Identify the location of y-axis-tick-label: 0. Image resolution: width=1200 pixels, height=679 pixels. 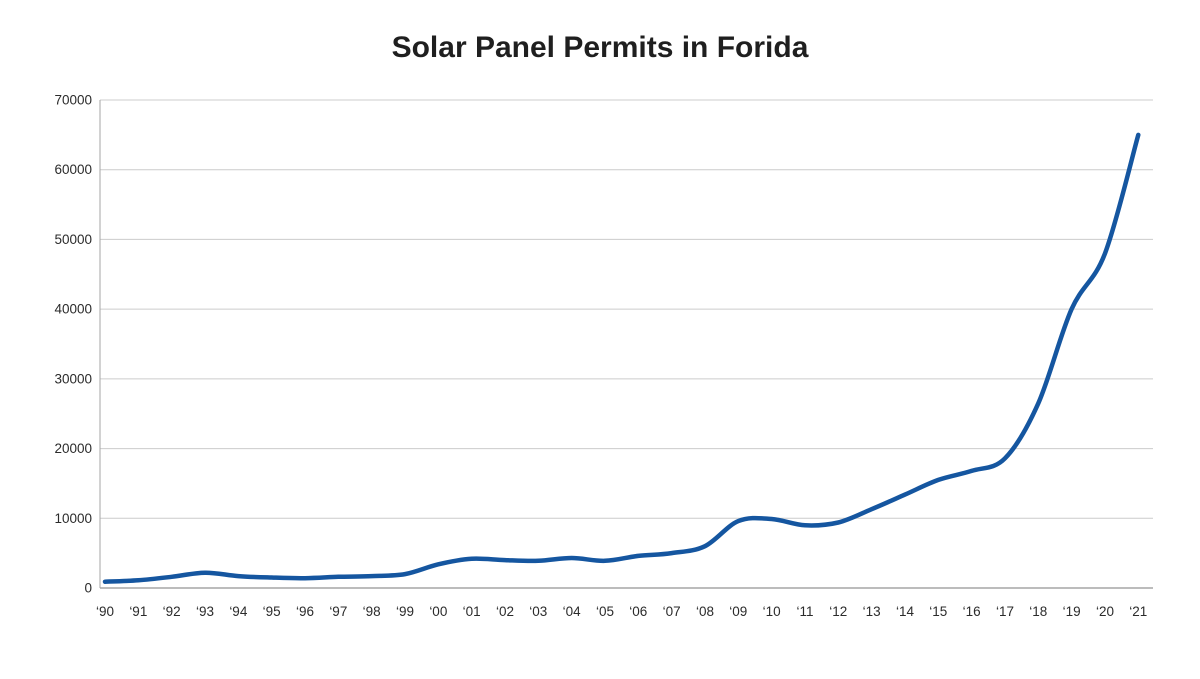
(88, 588).